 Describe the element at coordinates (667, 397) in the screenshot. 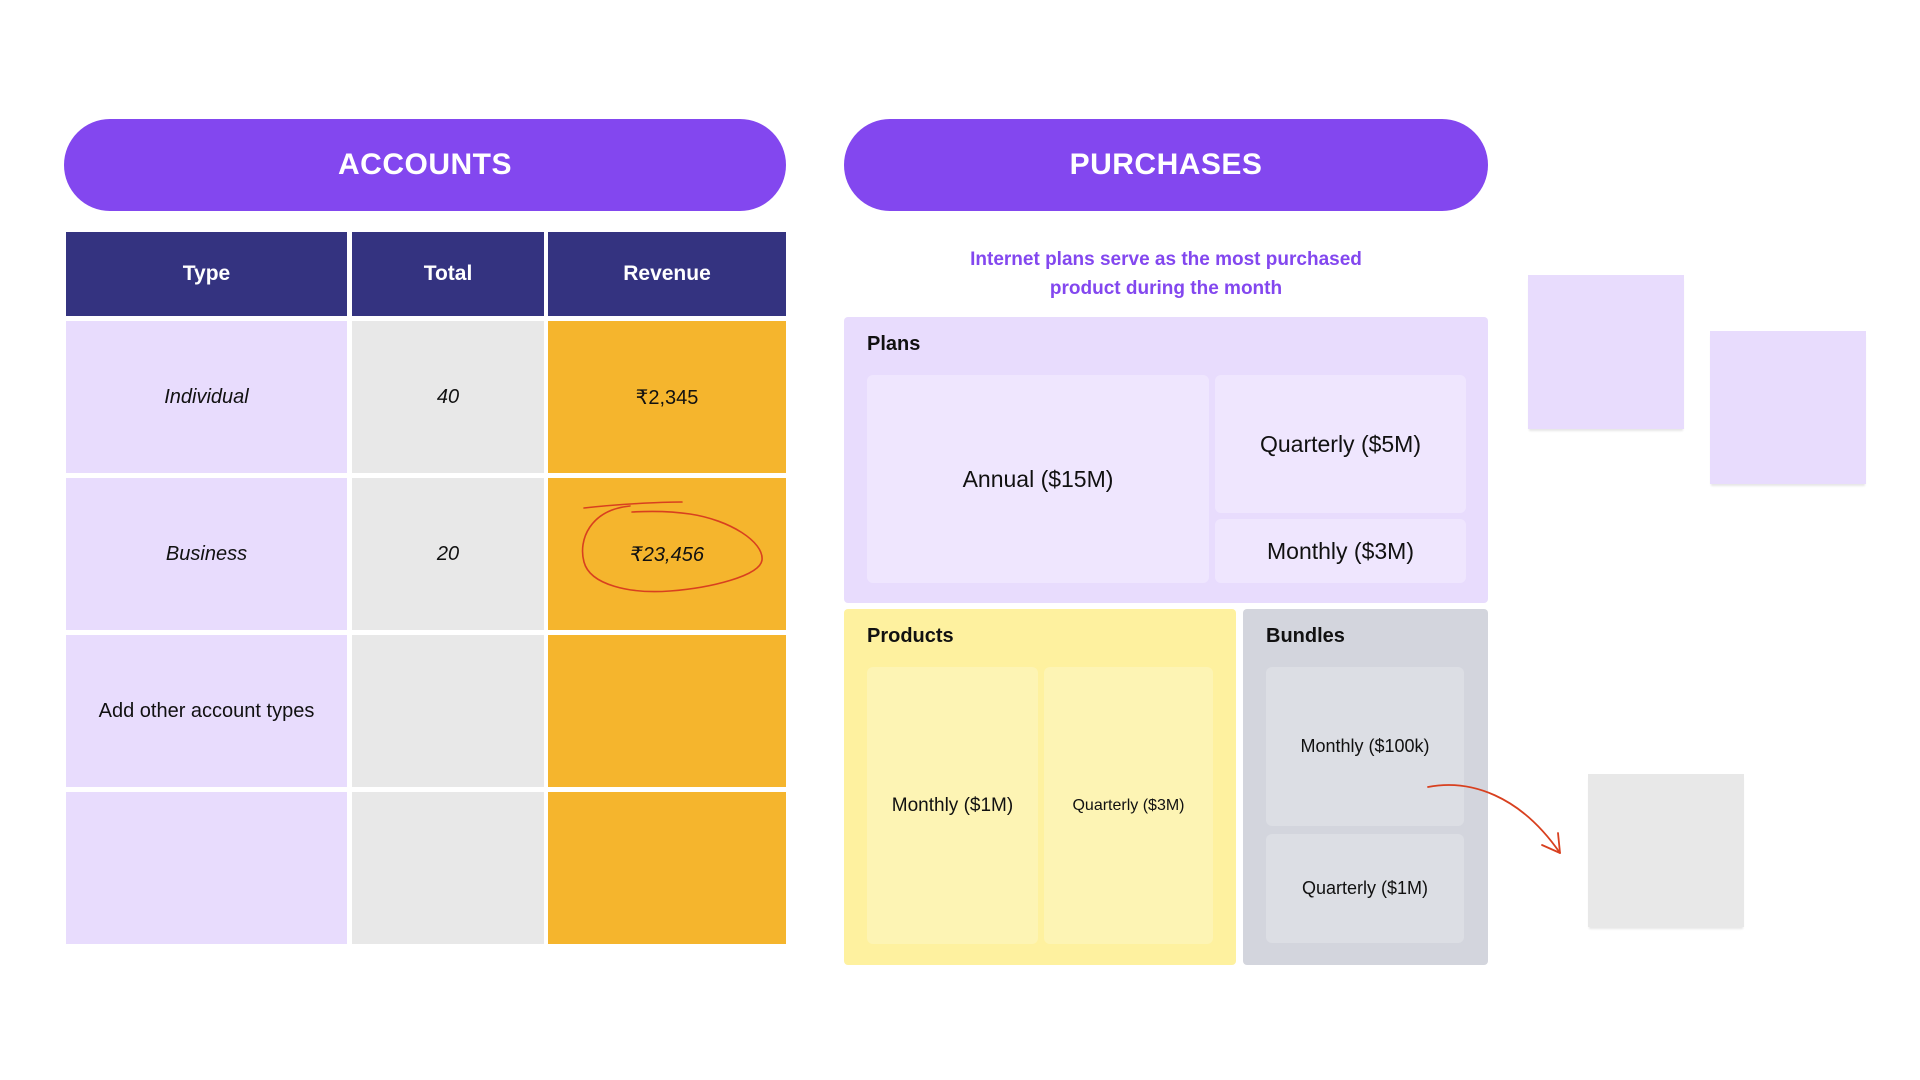

I see `table-cell-revenue: ₹2,345` at that location.